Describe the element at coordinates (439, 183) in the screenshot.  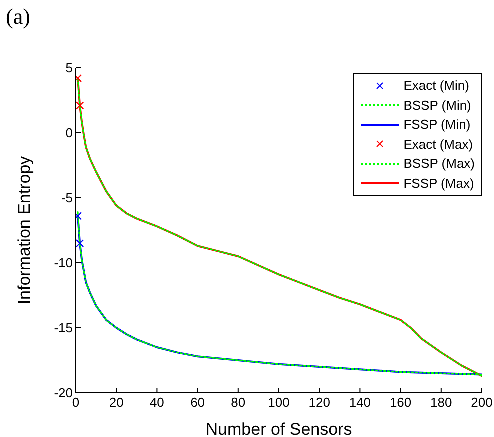
I see `legend-label: FSSP (Max)` at that location.